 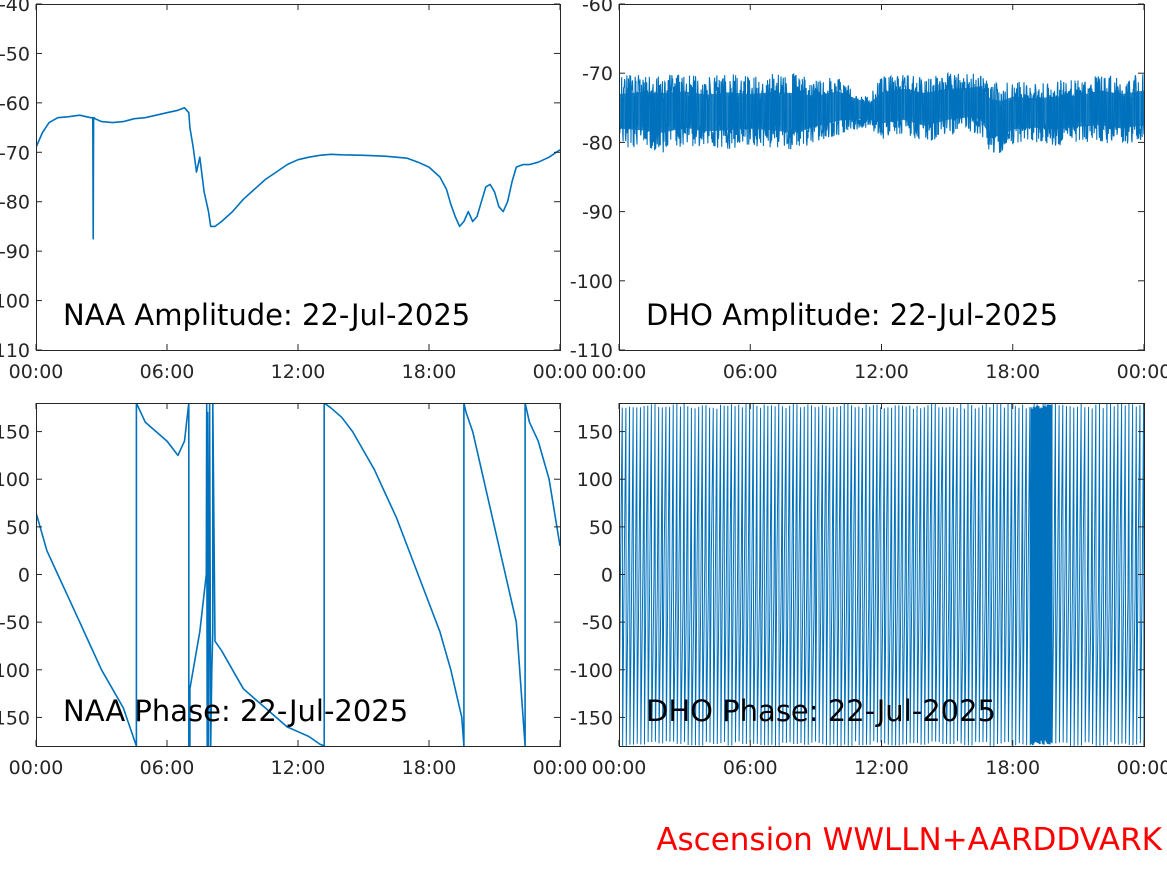 What do you see at coordinates (266, 315) in the screenshot?
I see `panel-annotation: NAA Amplitude: 22-Jul-2025` at bounding box center [266, 315].